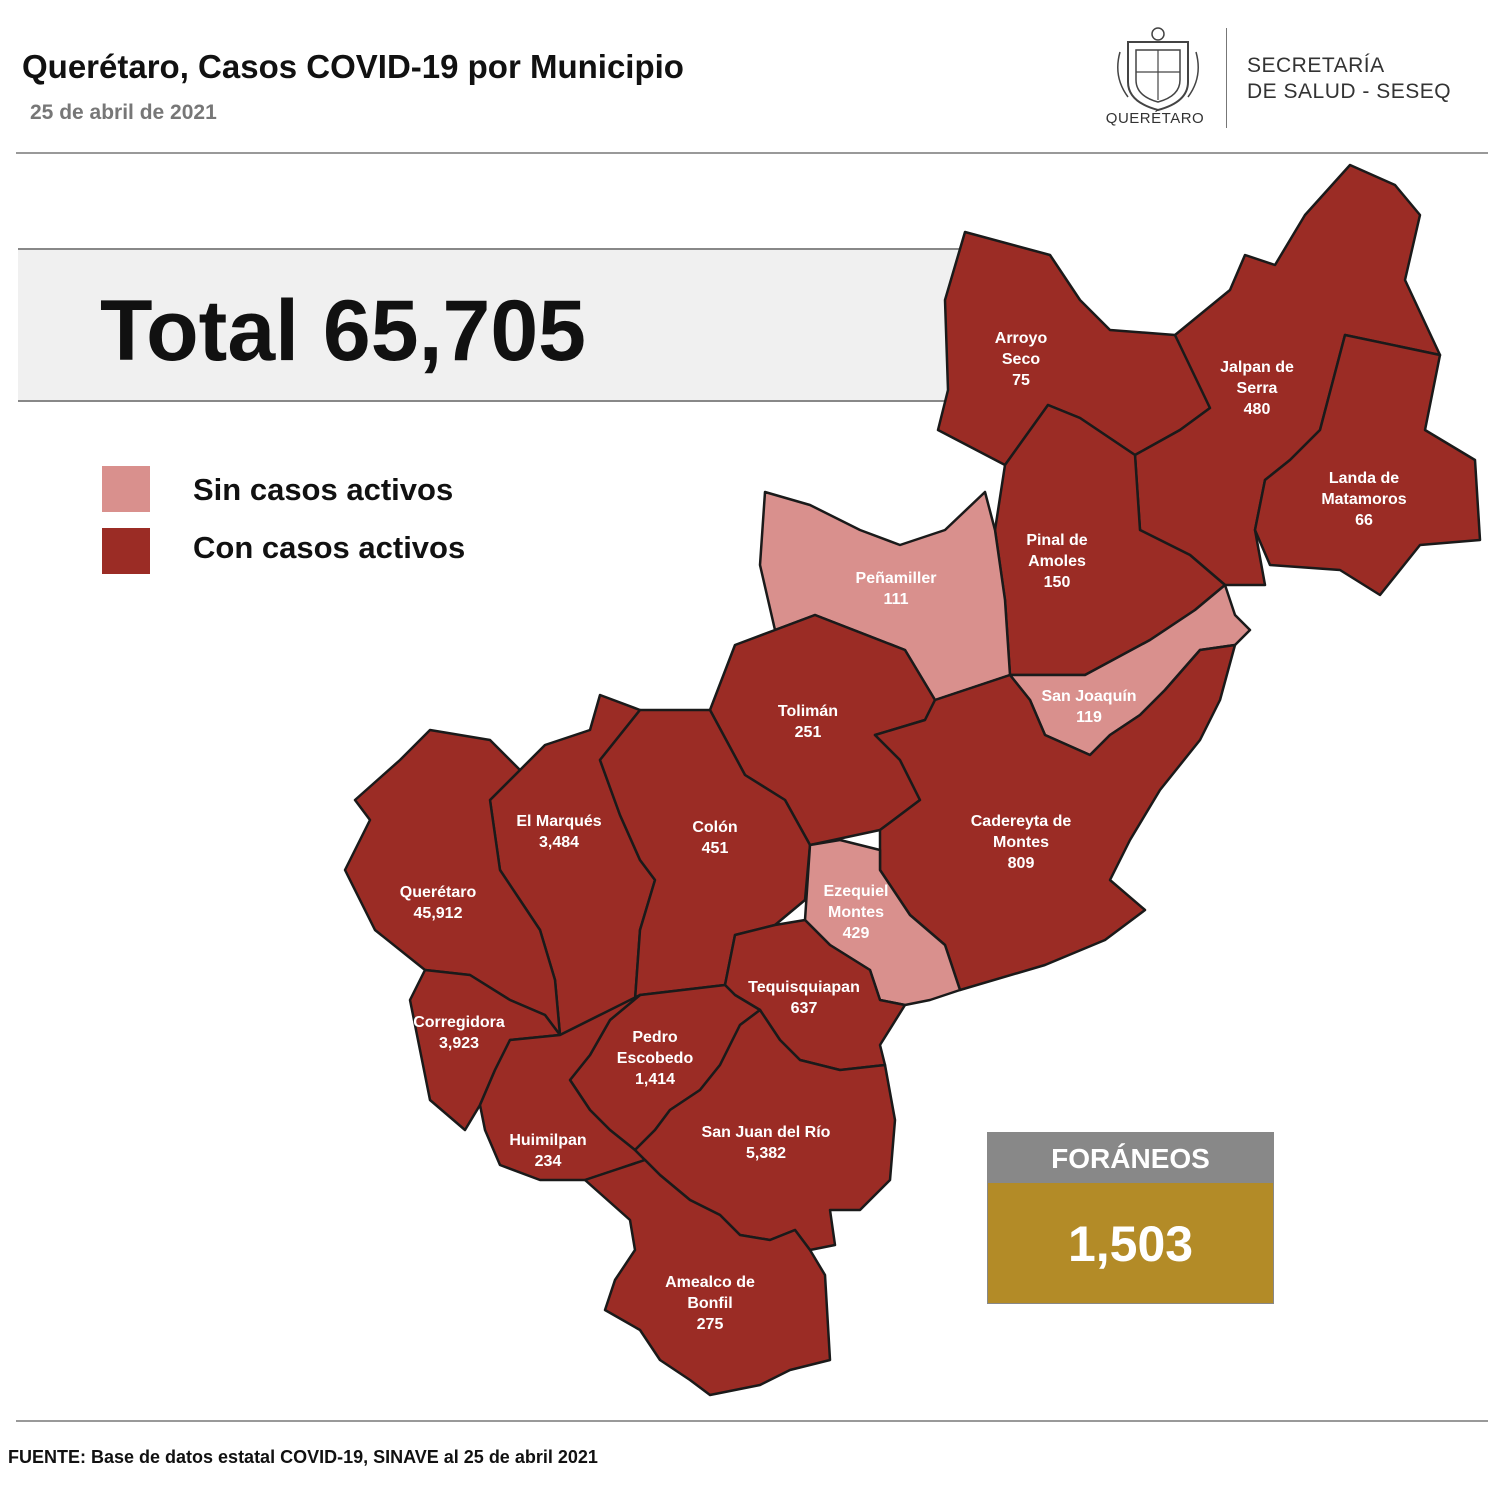 This screenshot has width=1500, height=1500. I want to click on region-name: Tolimán, so click(808, 711).